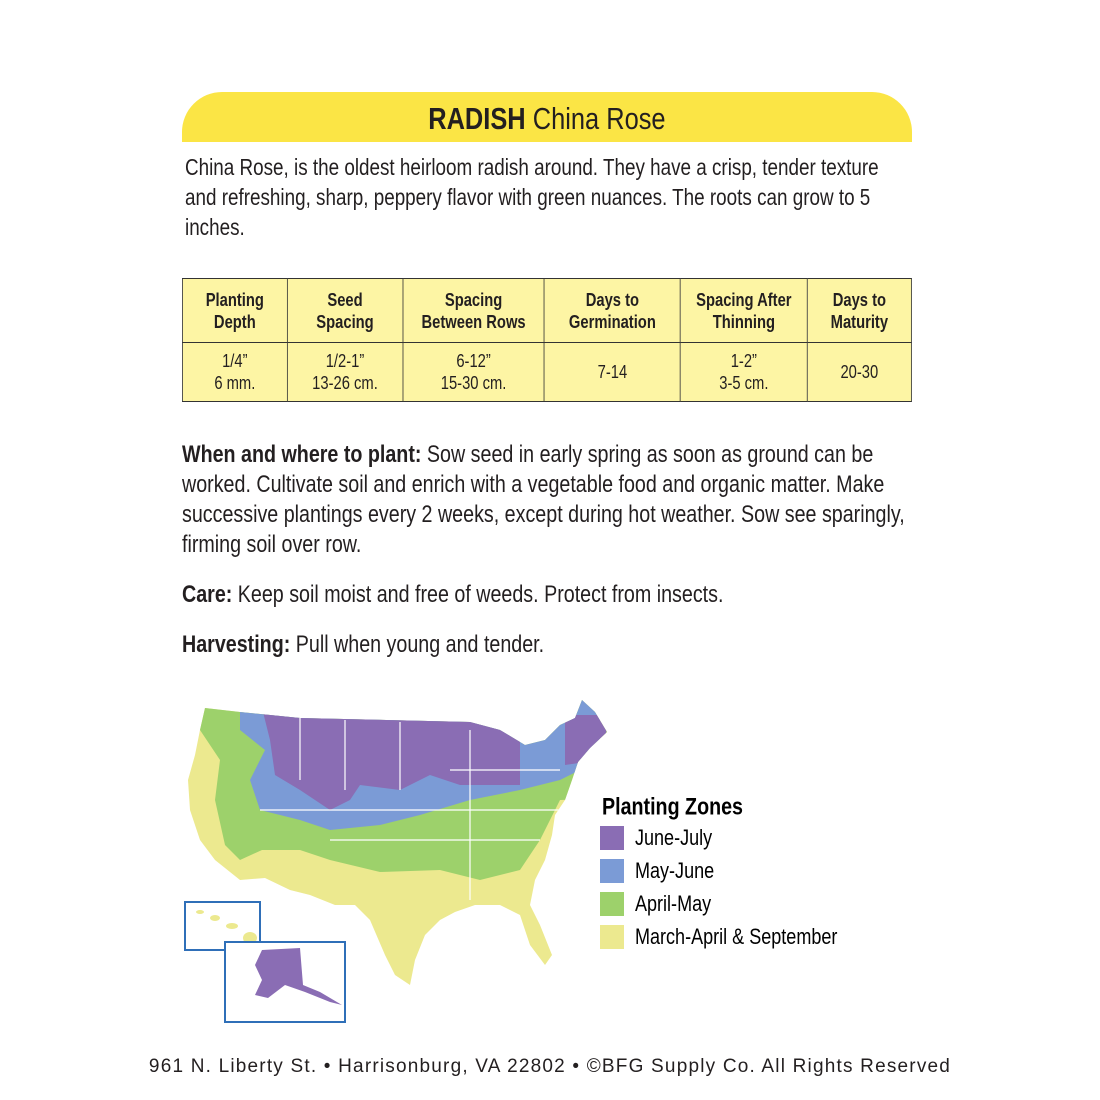 Image resolution: width=1100 pixels, height=1100 pixels. What do you see at coordinates (743, 372) in the screenshot?
I see `table-cell: 1-2” 3-5 cm.` at bounding box center [743, 372].